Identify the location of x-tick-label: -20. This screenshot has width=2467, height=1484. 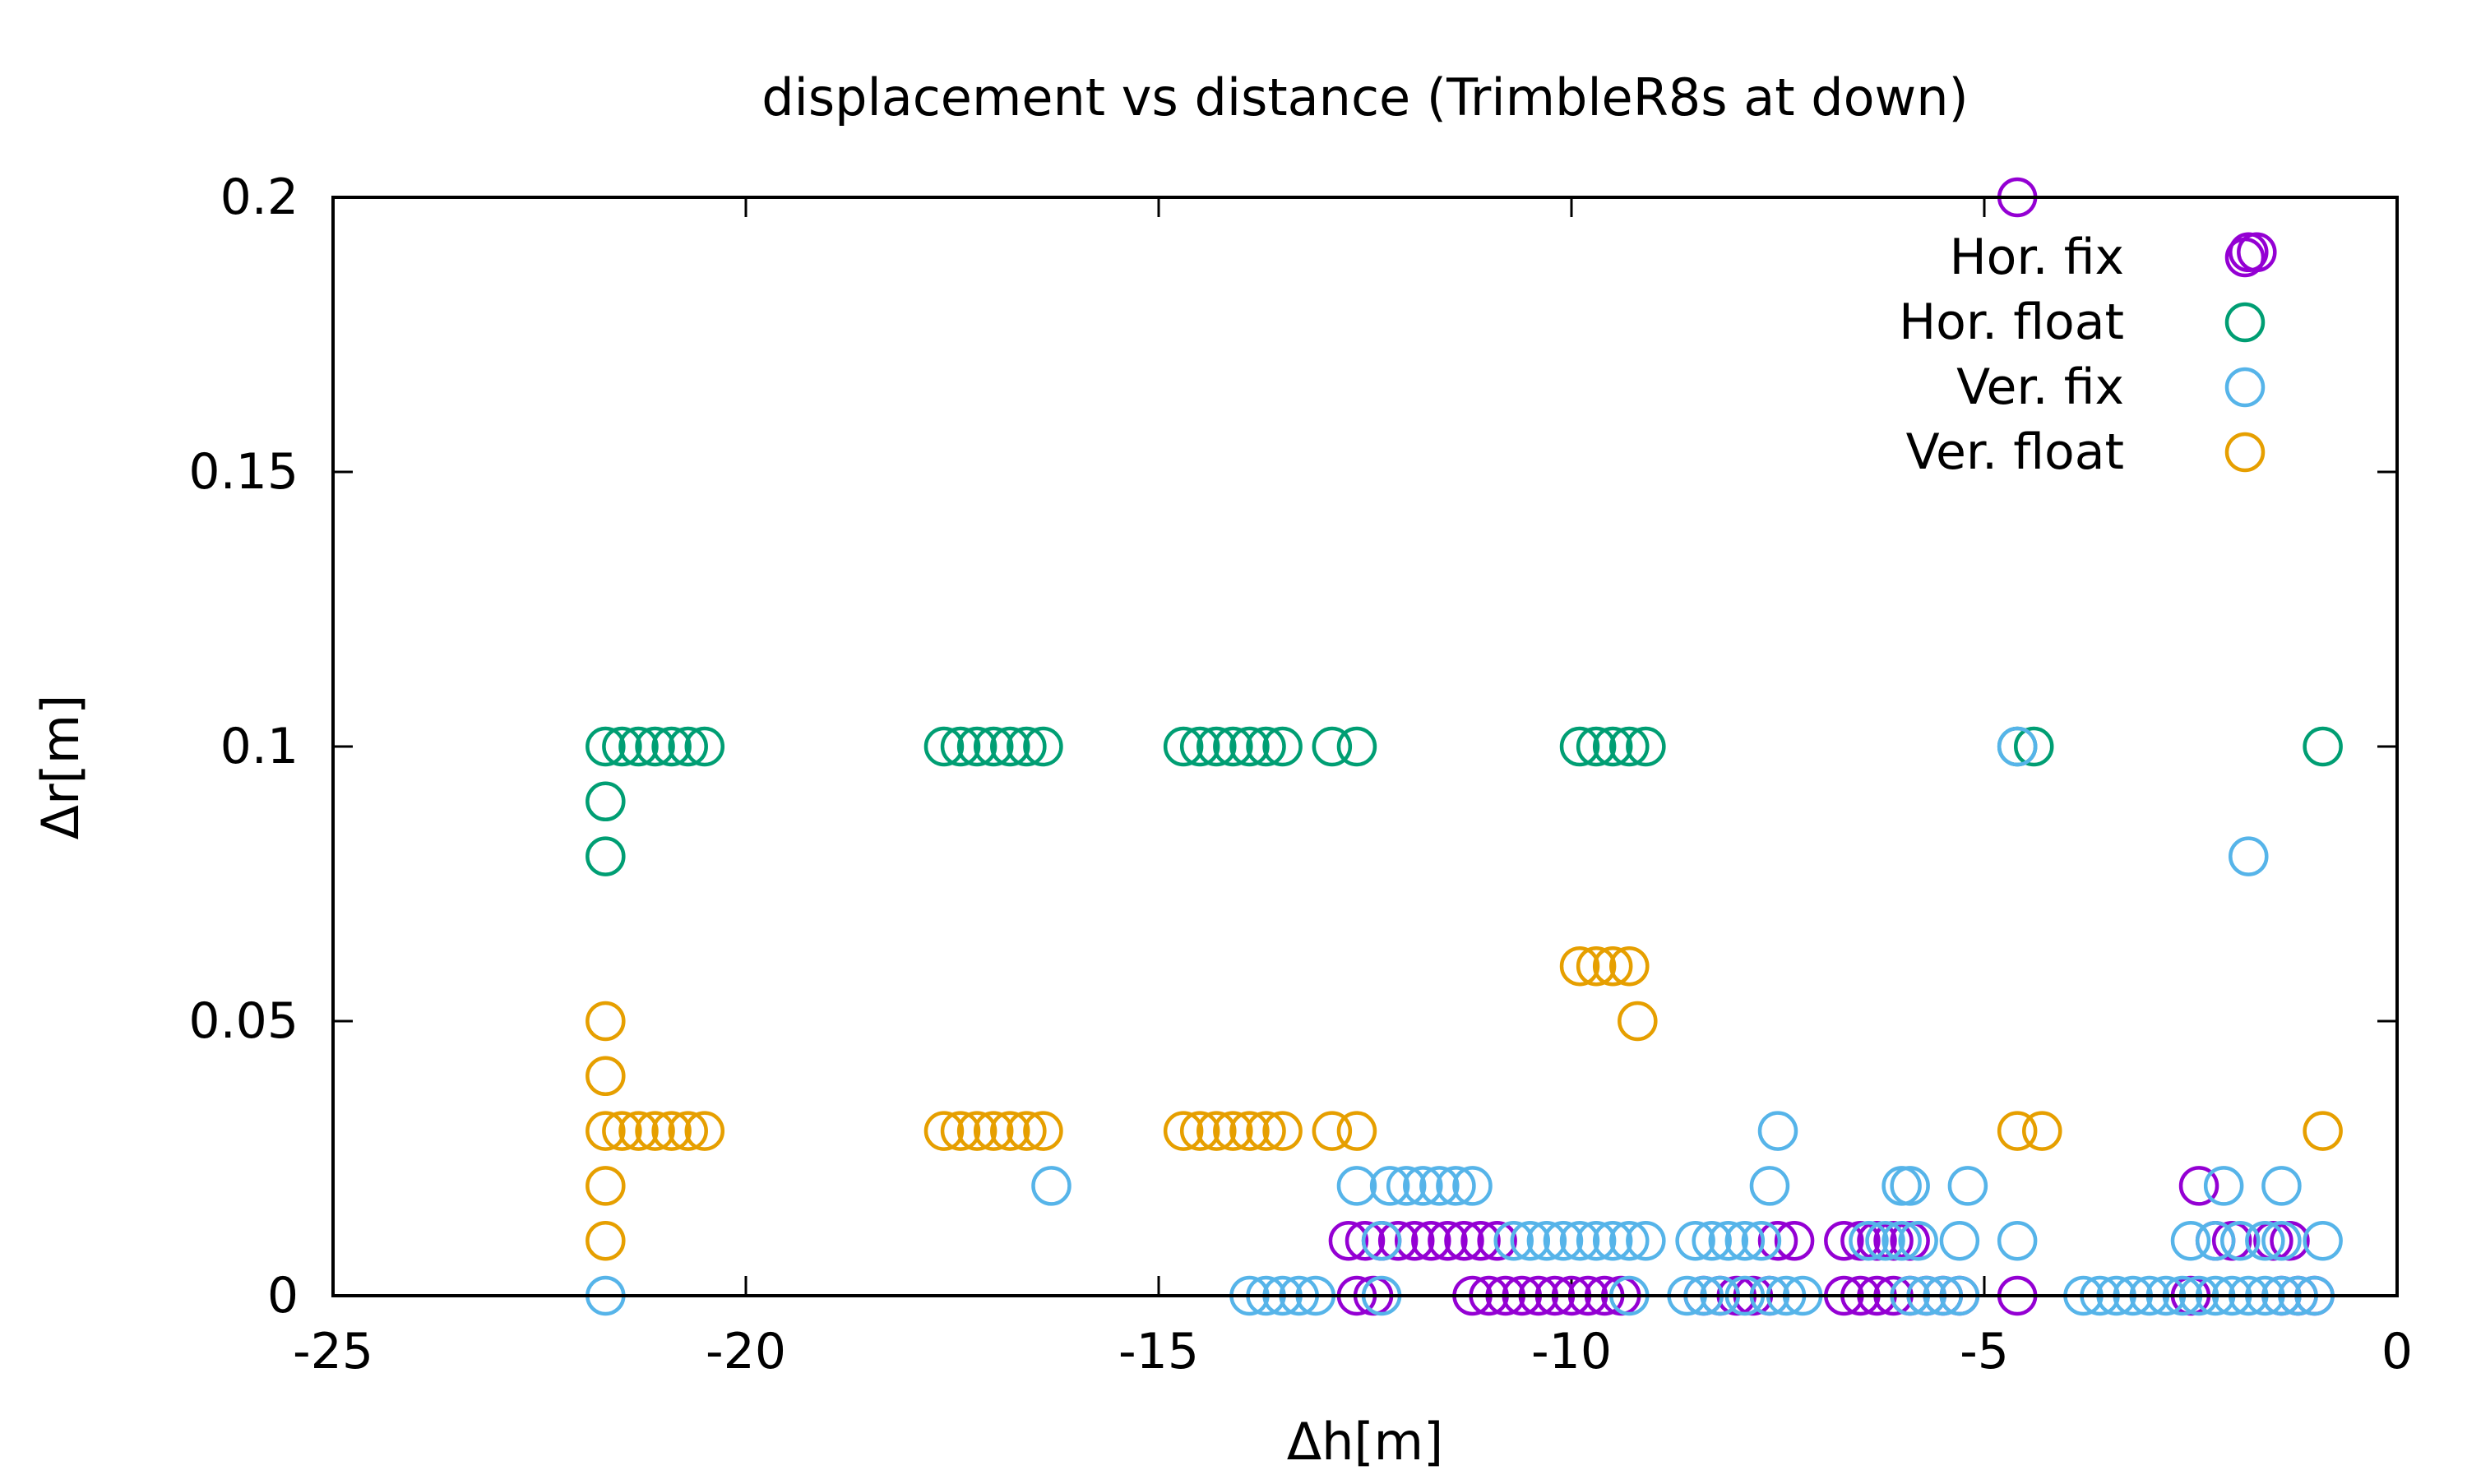
(746, 1352).